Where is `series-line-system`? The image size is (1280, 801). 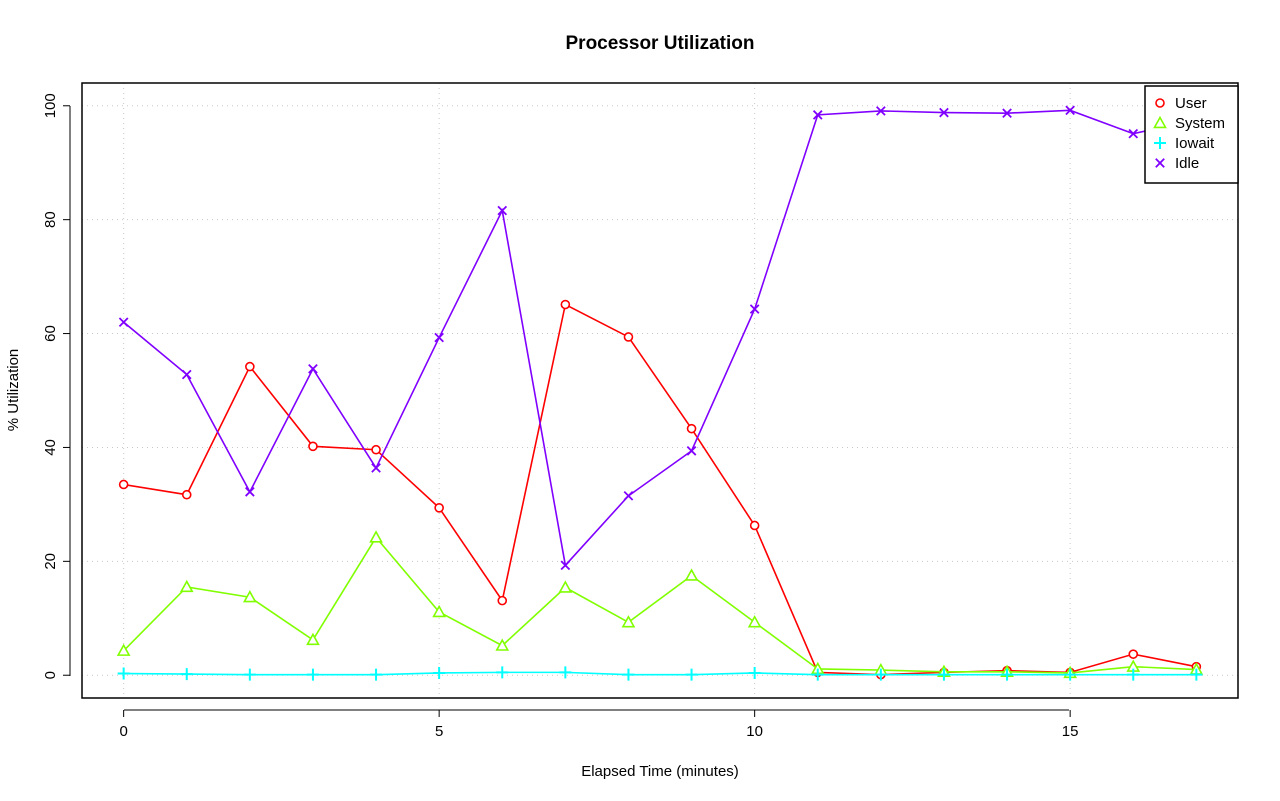 series-line-system is located at coordinates (660, 605).